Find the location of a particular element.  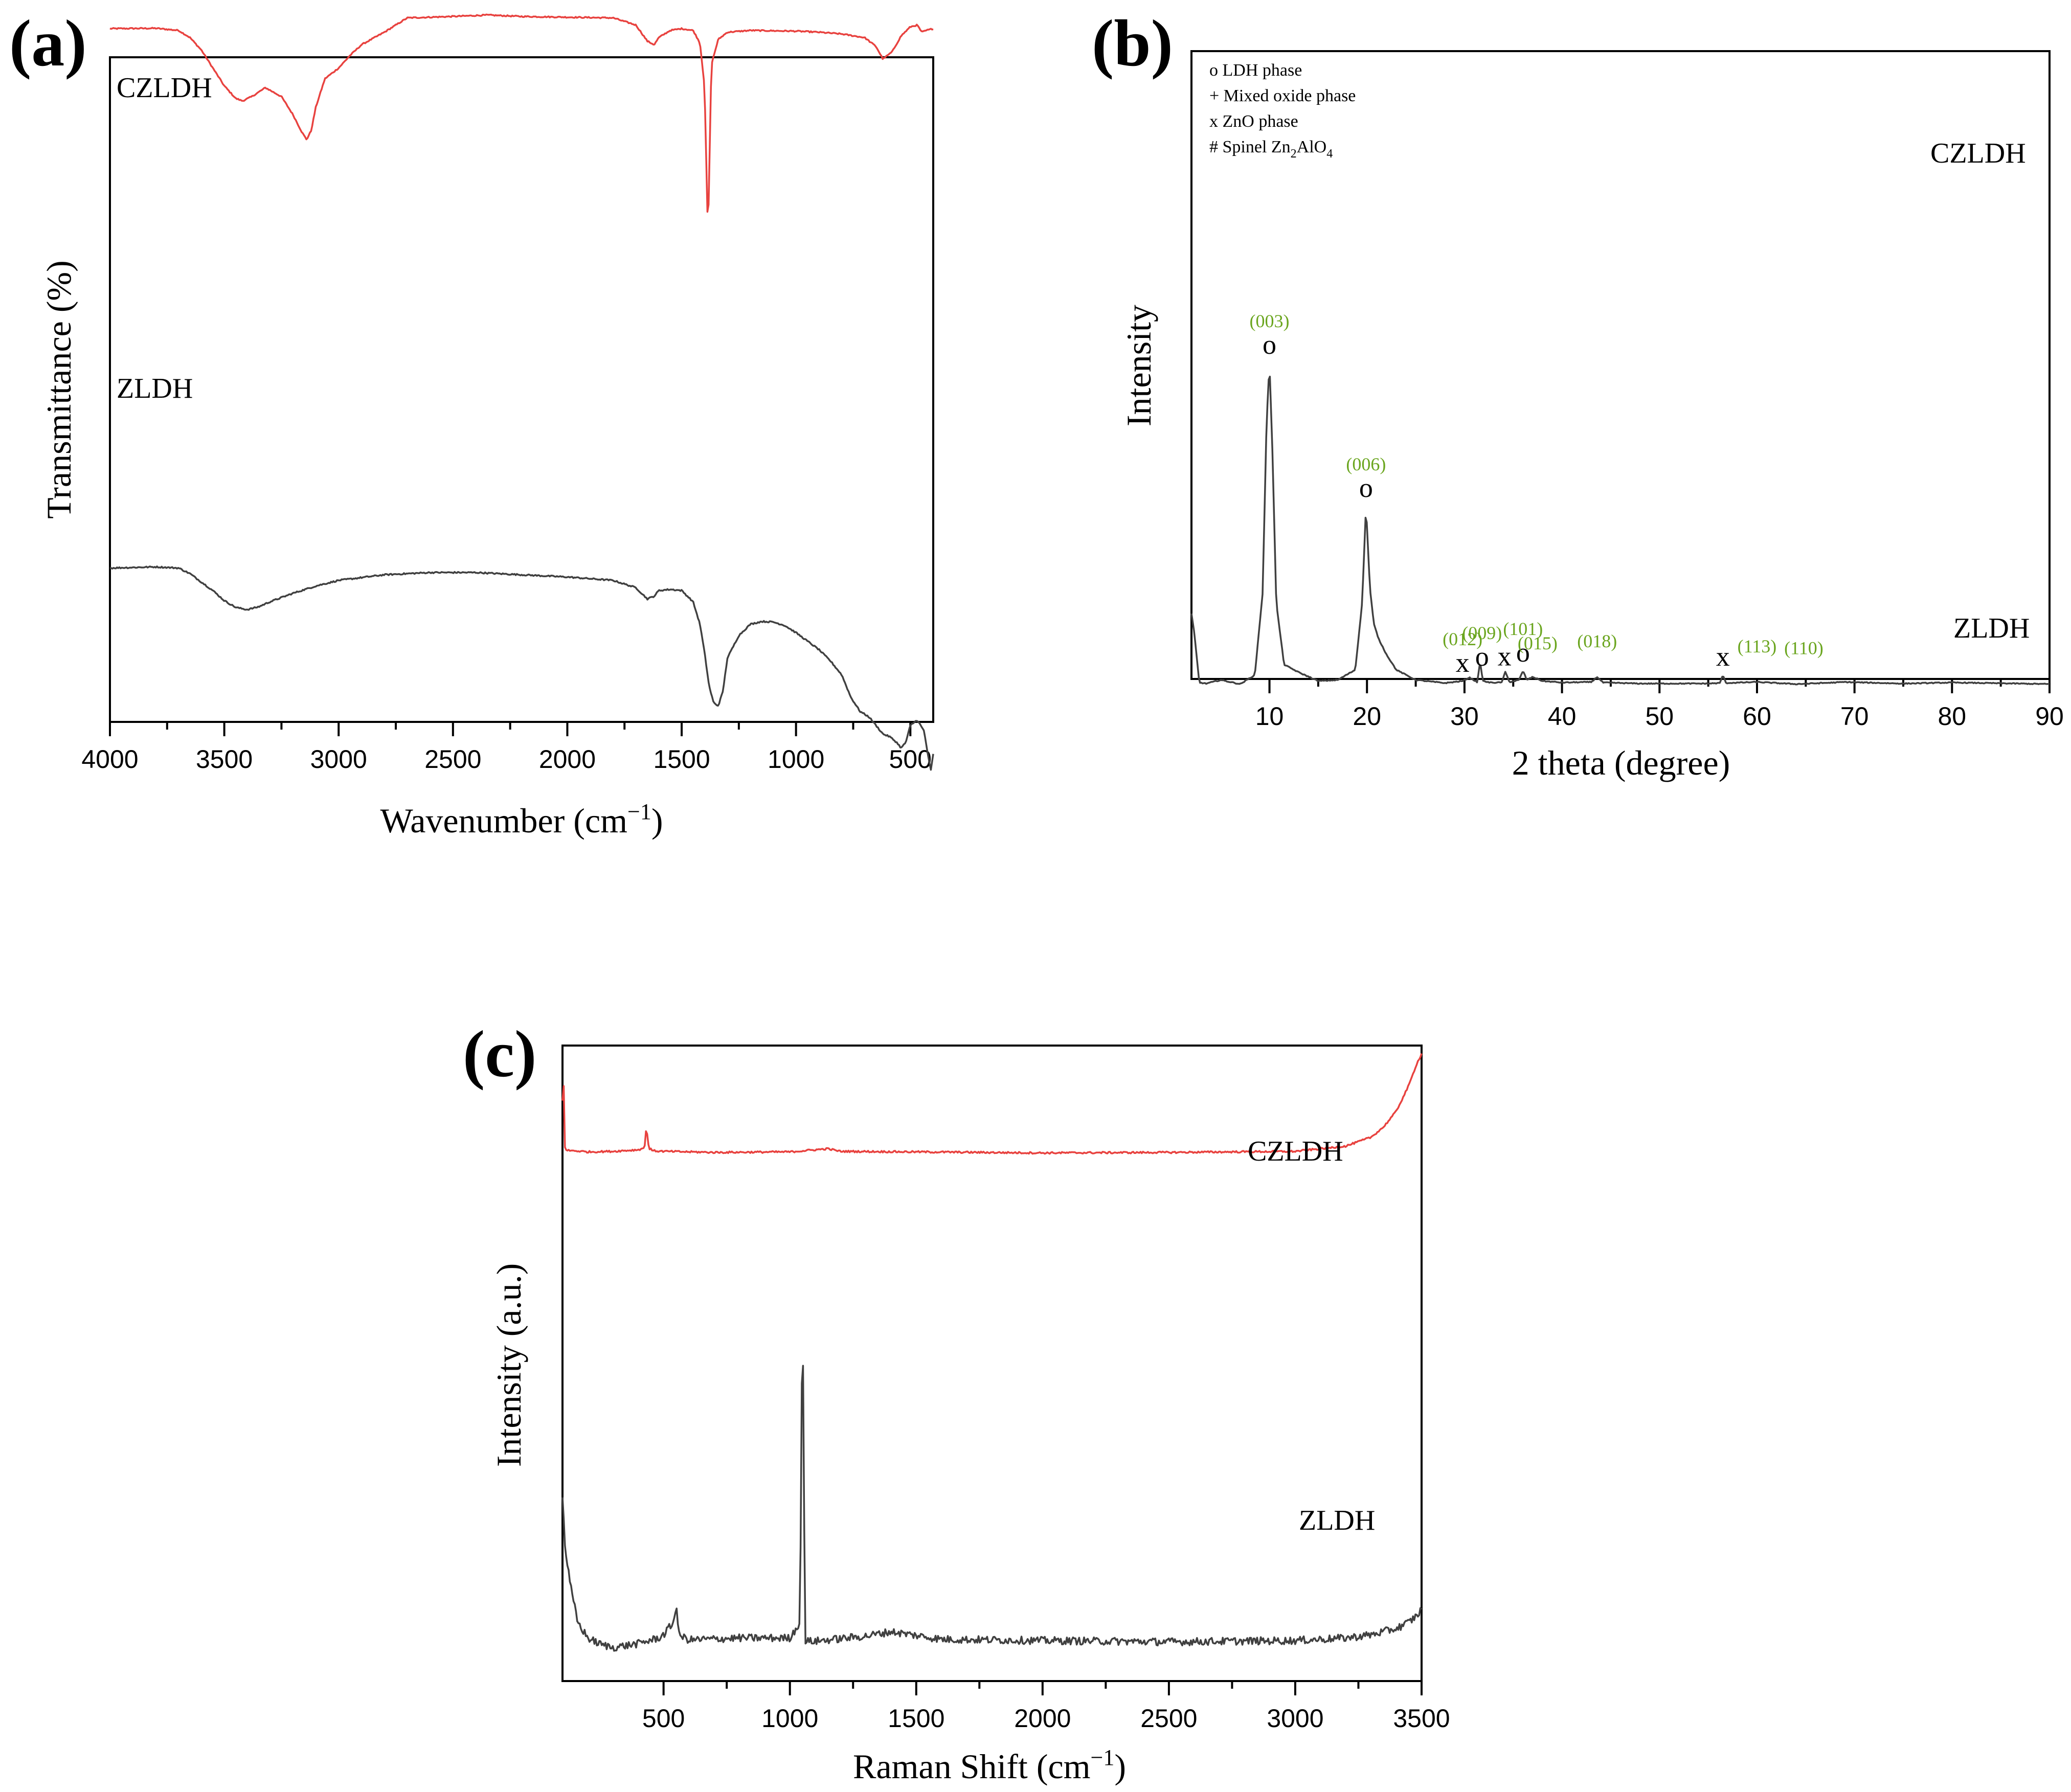

panel-c-x-ticks: 500 1000 1500 2000 2500 3000 3500 is located at coordinates (1046, 1707).